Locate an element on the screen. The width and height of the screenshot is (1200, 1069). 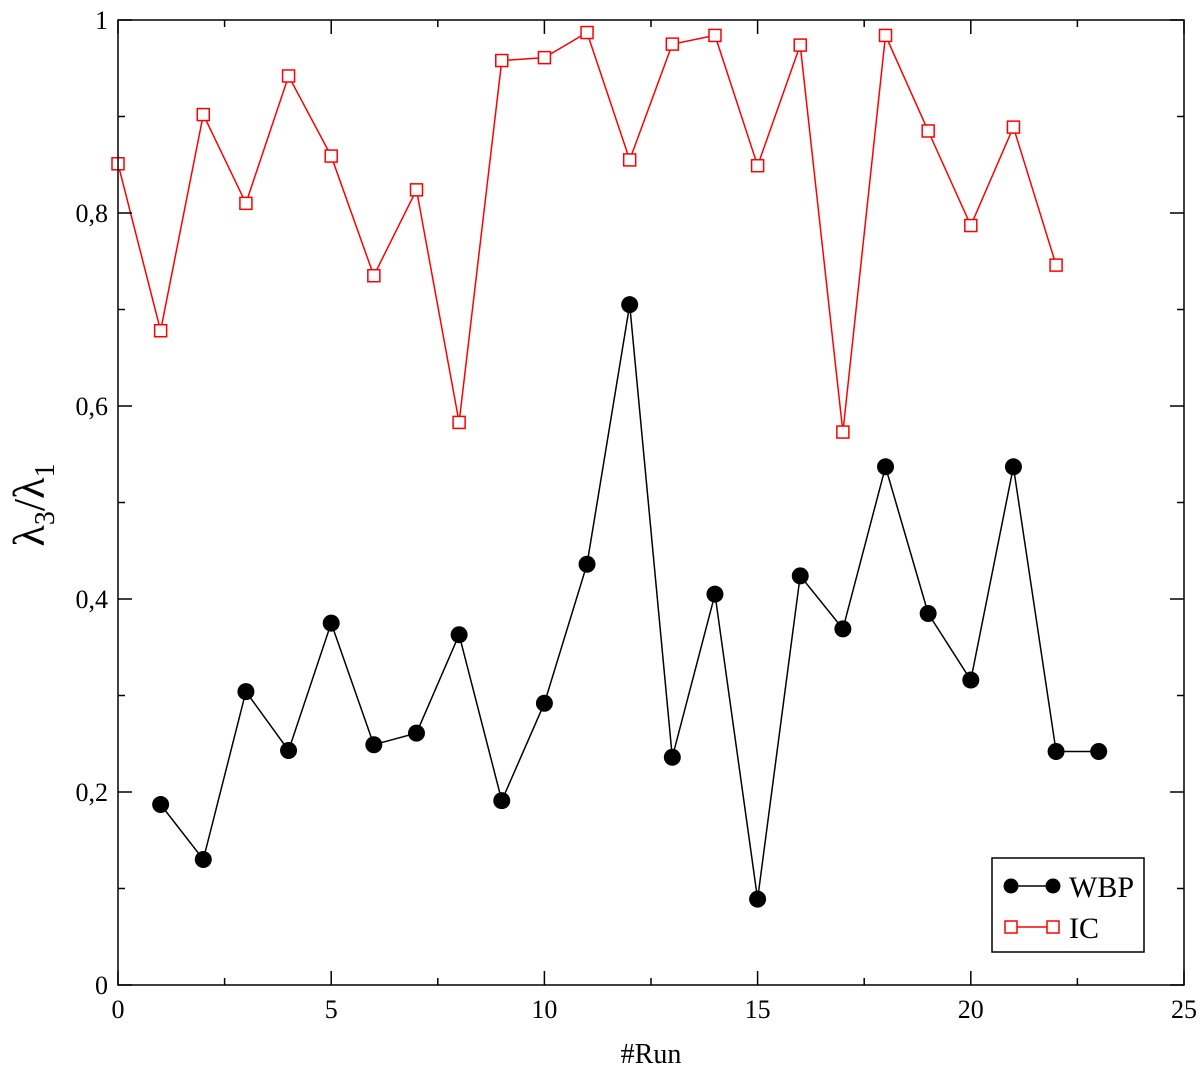
legend-box is located at coordinates (1068, 905).